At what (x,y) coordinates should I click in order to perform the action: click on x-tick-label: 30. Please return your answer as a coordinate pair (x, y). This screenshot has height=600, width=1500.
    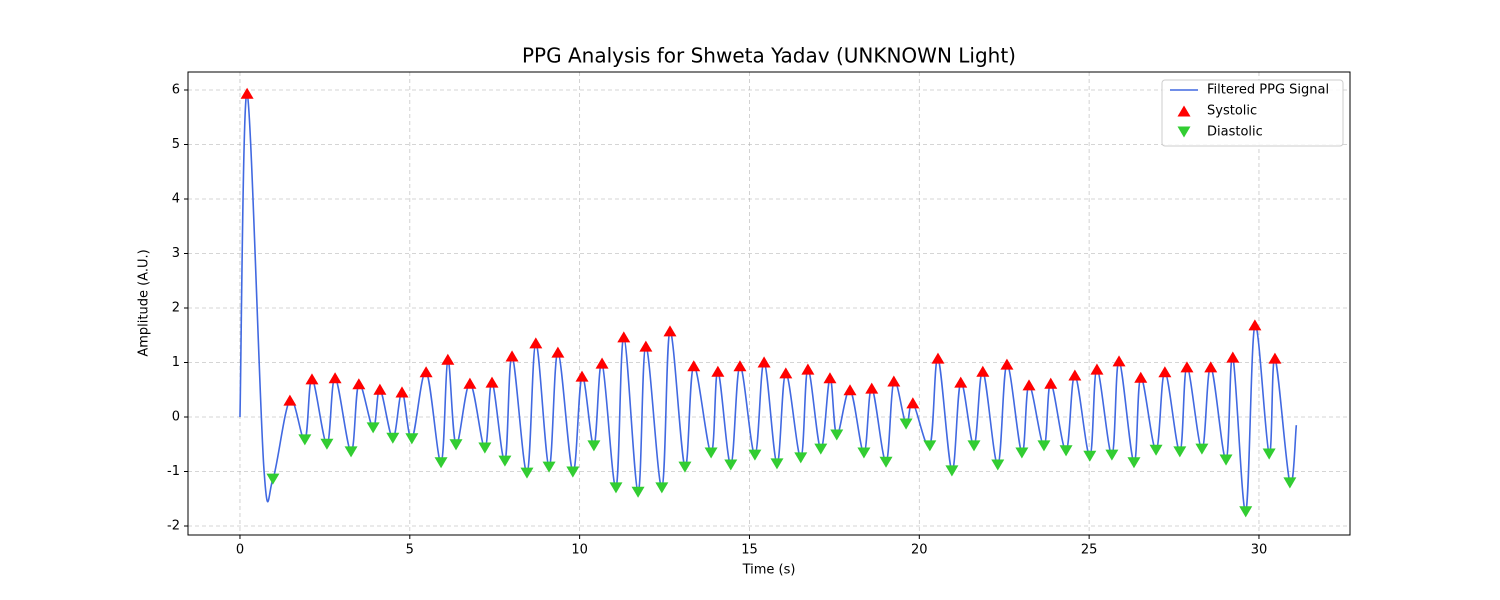
    Looking at the image, I should click on (1259, 550).